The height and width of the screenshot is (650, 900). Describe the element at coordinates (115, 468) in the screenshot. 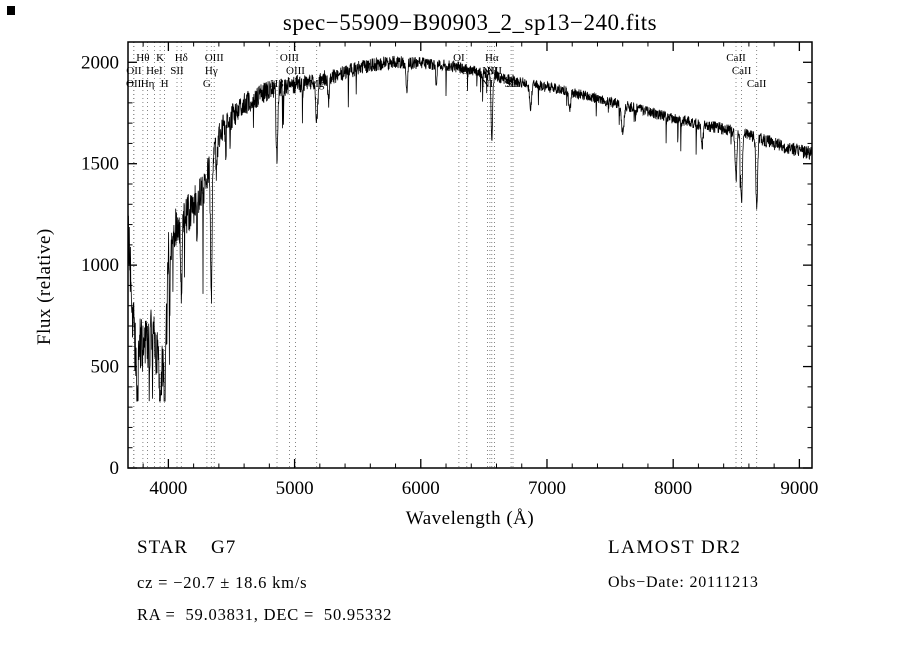

I see `y-tick-label: 0` at that location.